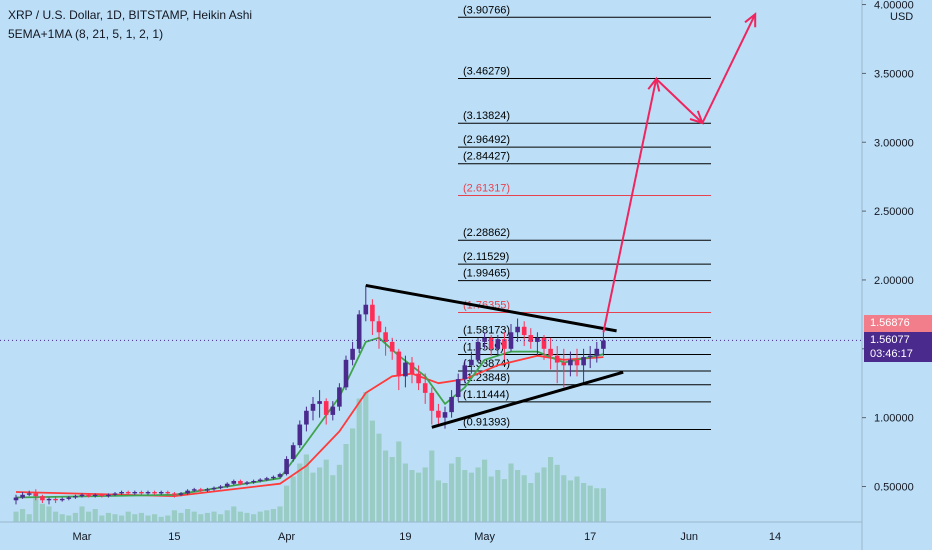  What do you see at coordinates (486, 257) in the screenshot?
I see `level-label: (2.11529)` at bounding box center [486, 257].